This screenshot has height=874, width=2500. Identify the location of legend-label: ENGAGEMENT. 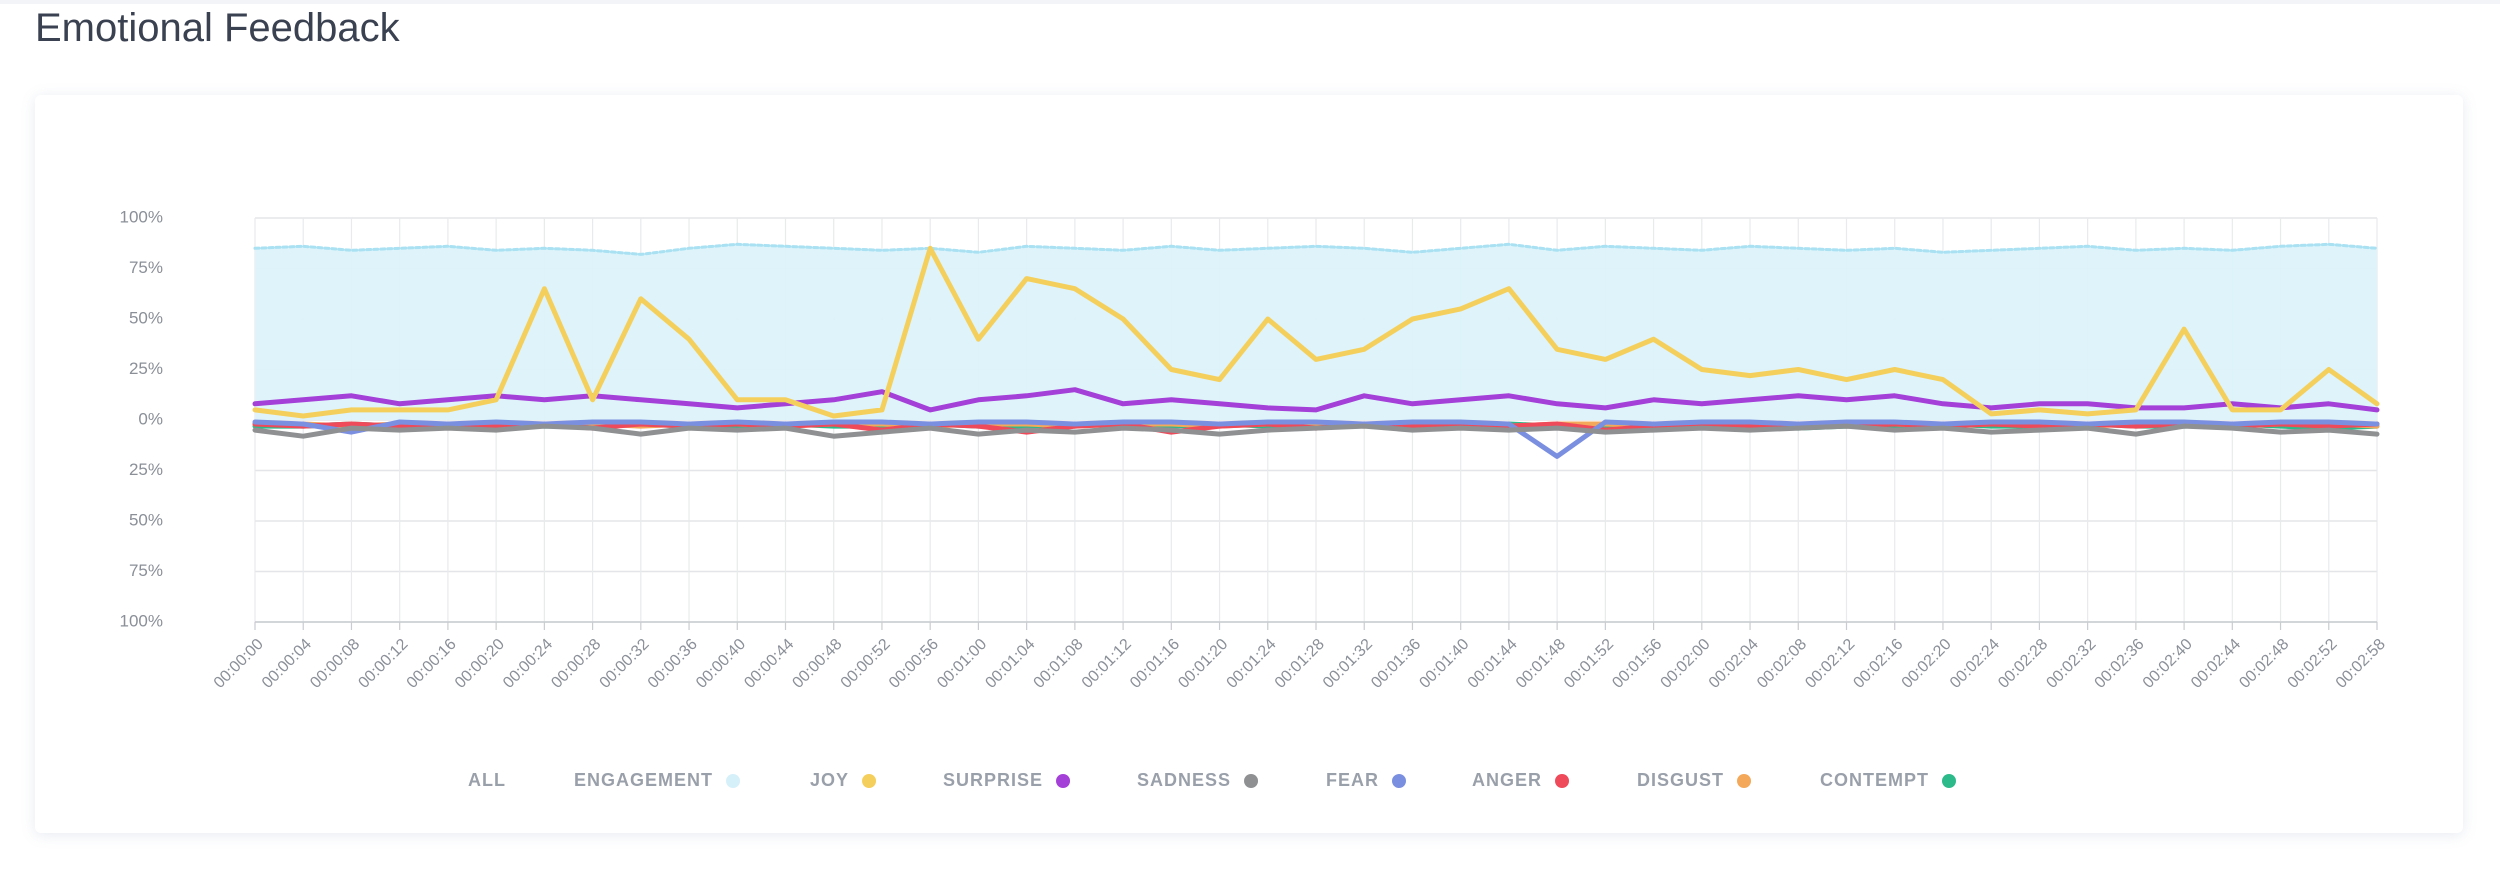
(643, 780).